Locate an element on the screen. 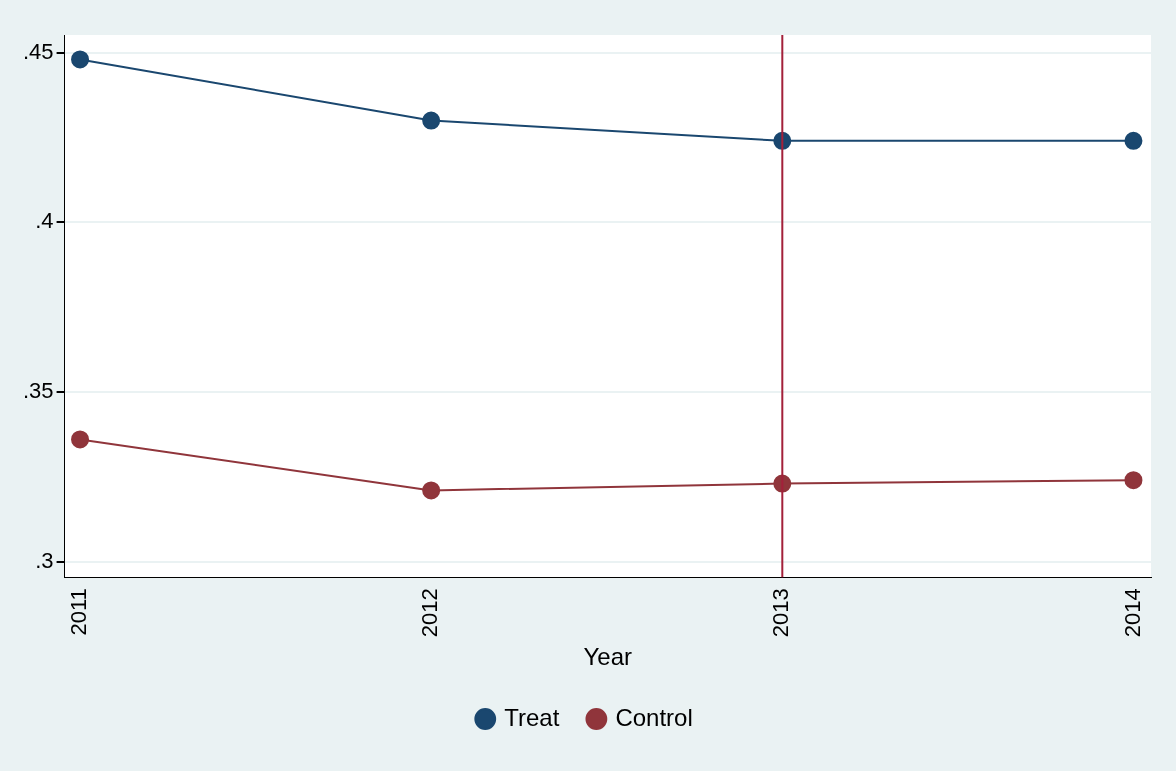  y-tick-label: .3 is located at coordinates (44, 560).